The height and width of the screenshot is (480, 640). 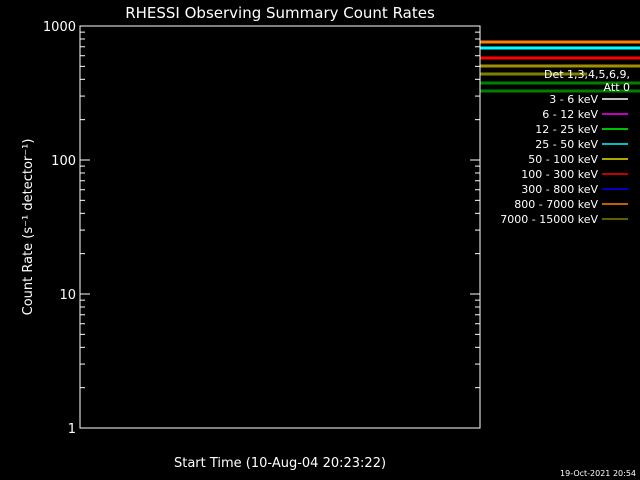 What do you see at coordinates (570, 114) in the screenshot?
I see `legend-entry-label: 6 - 12 keV` at bounding box center [570, 114].